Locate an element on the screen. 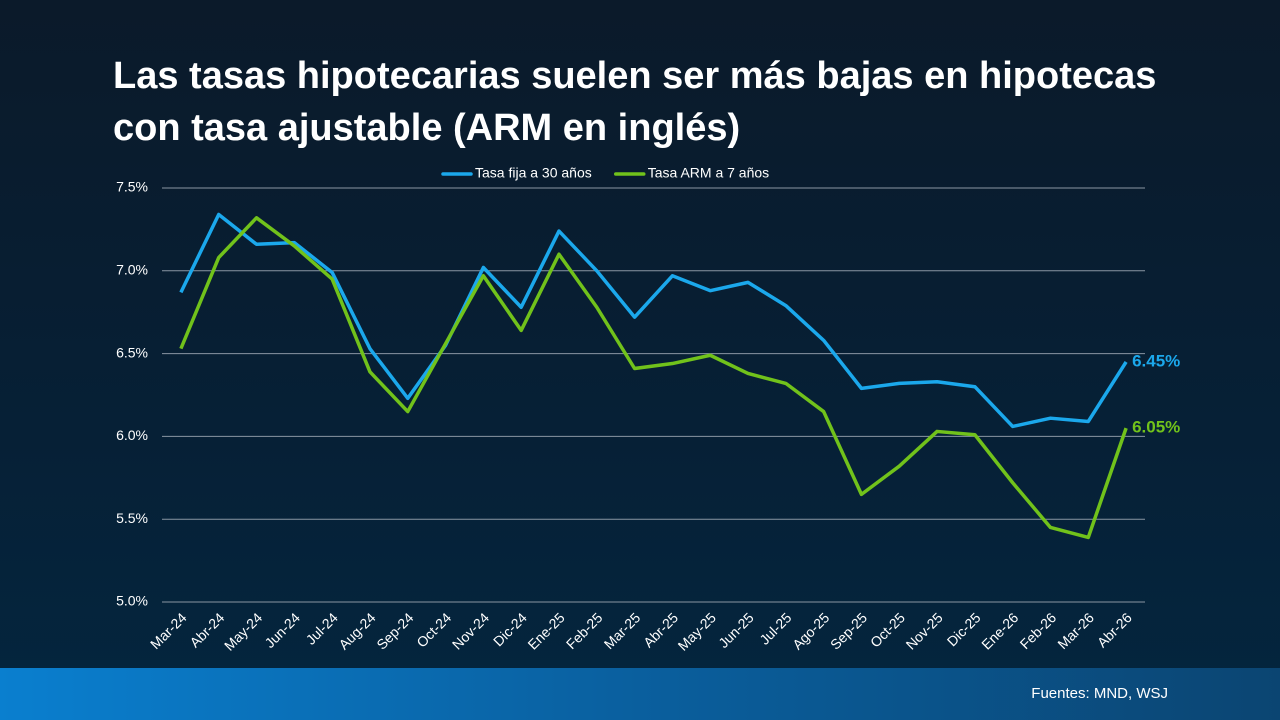 The image size is (1280, 720). value-label: 6.05% is located at coordinates (1156, 427).